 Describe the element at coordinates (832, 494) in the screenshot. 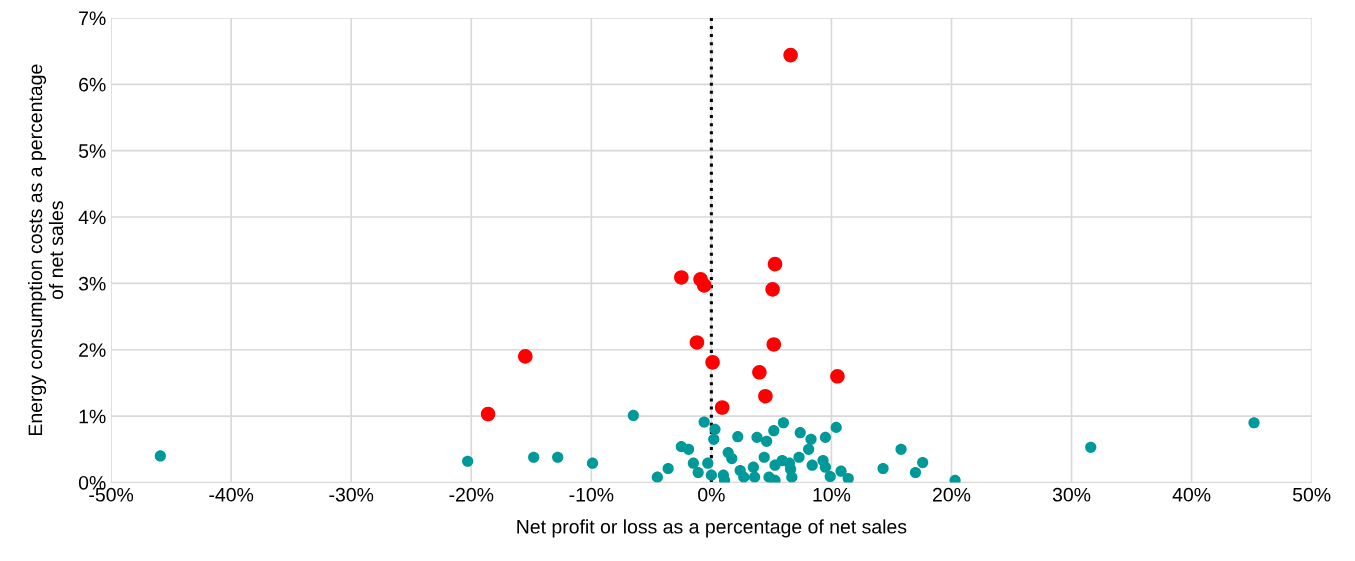

I see `x-tick-label: 10%` at that location.